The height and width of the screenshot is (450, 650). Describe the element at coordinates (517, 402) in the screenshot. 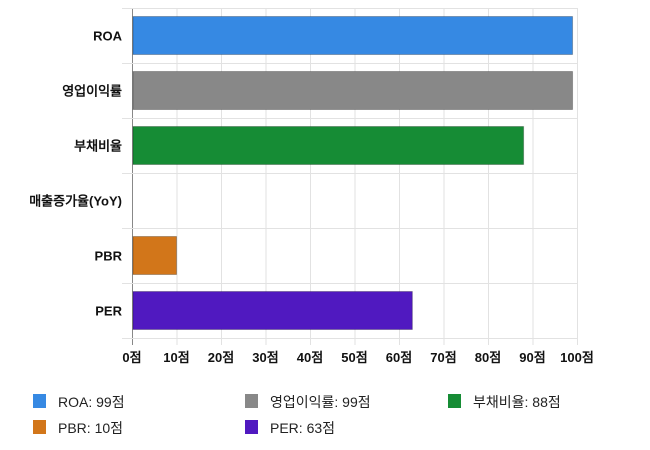

I see `legend-label: 부채비율: 88점` at that location.